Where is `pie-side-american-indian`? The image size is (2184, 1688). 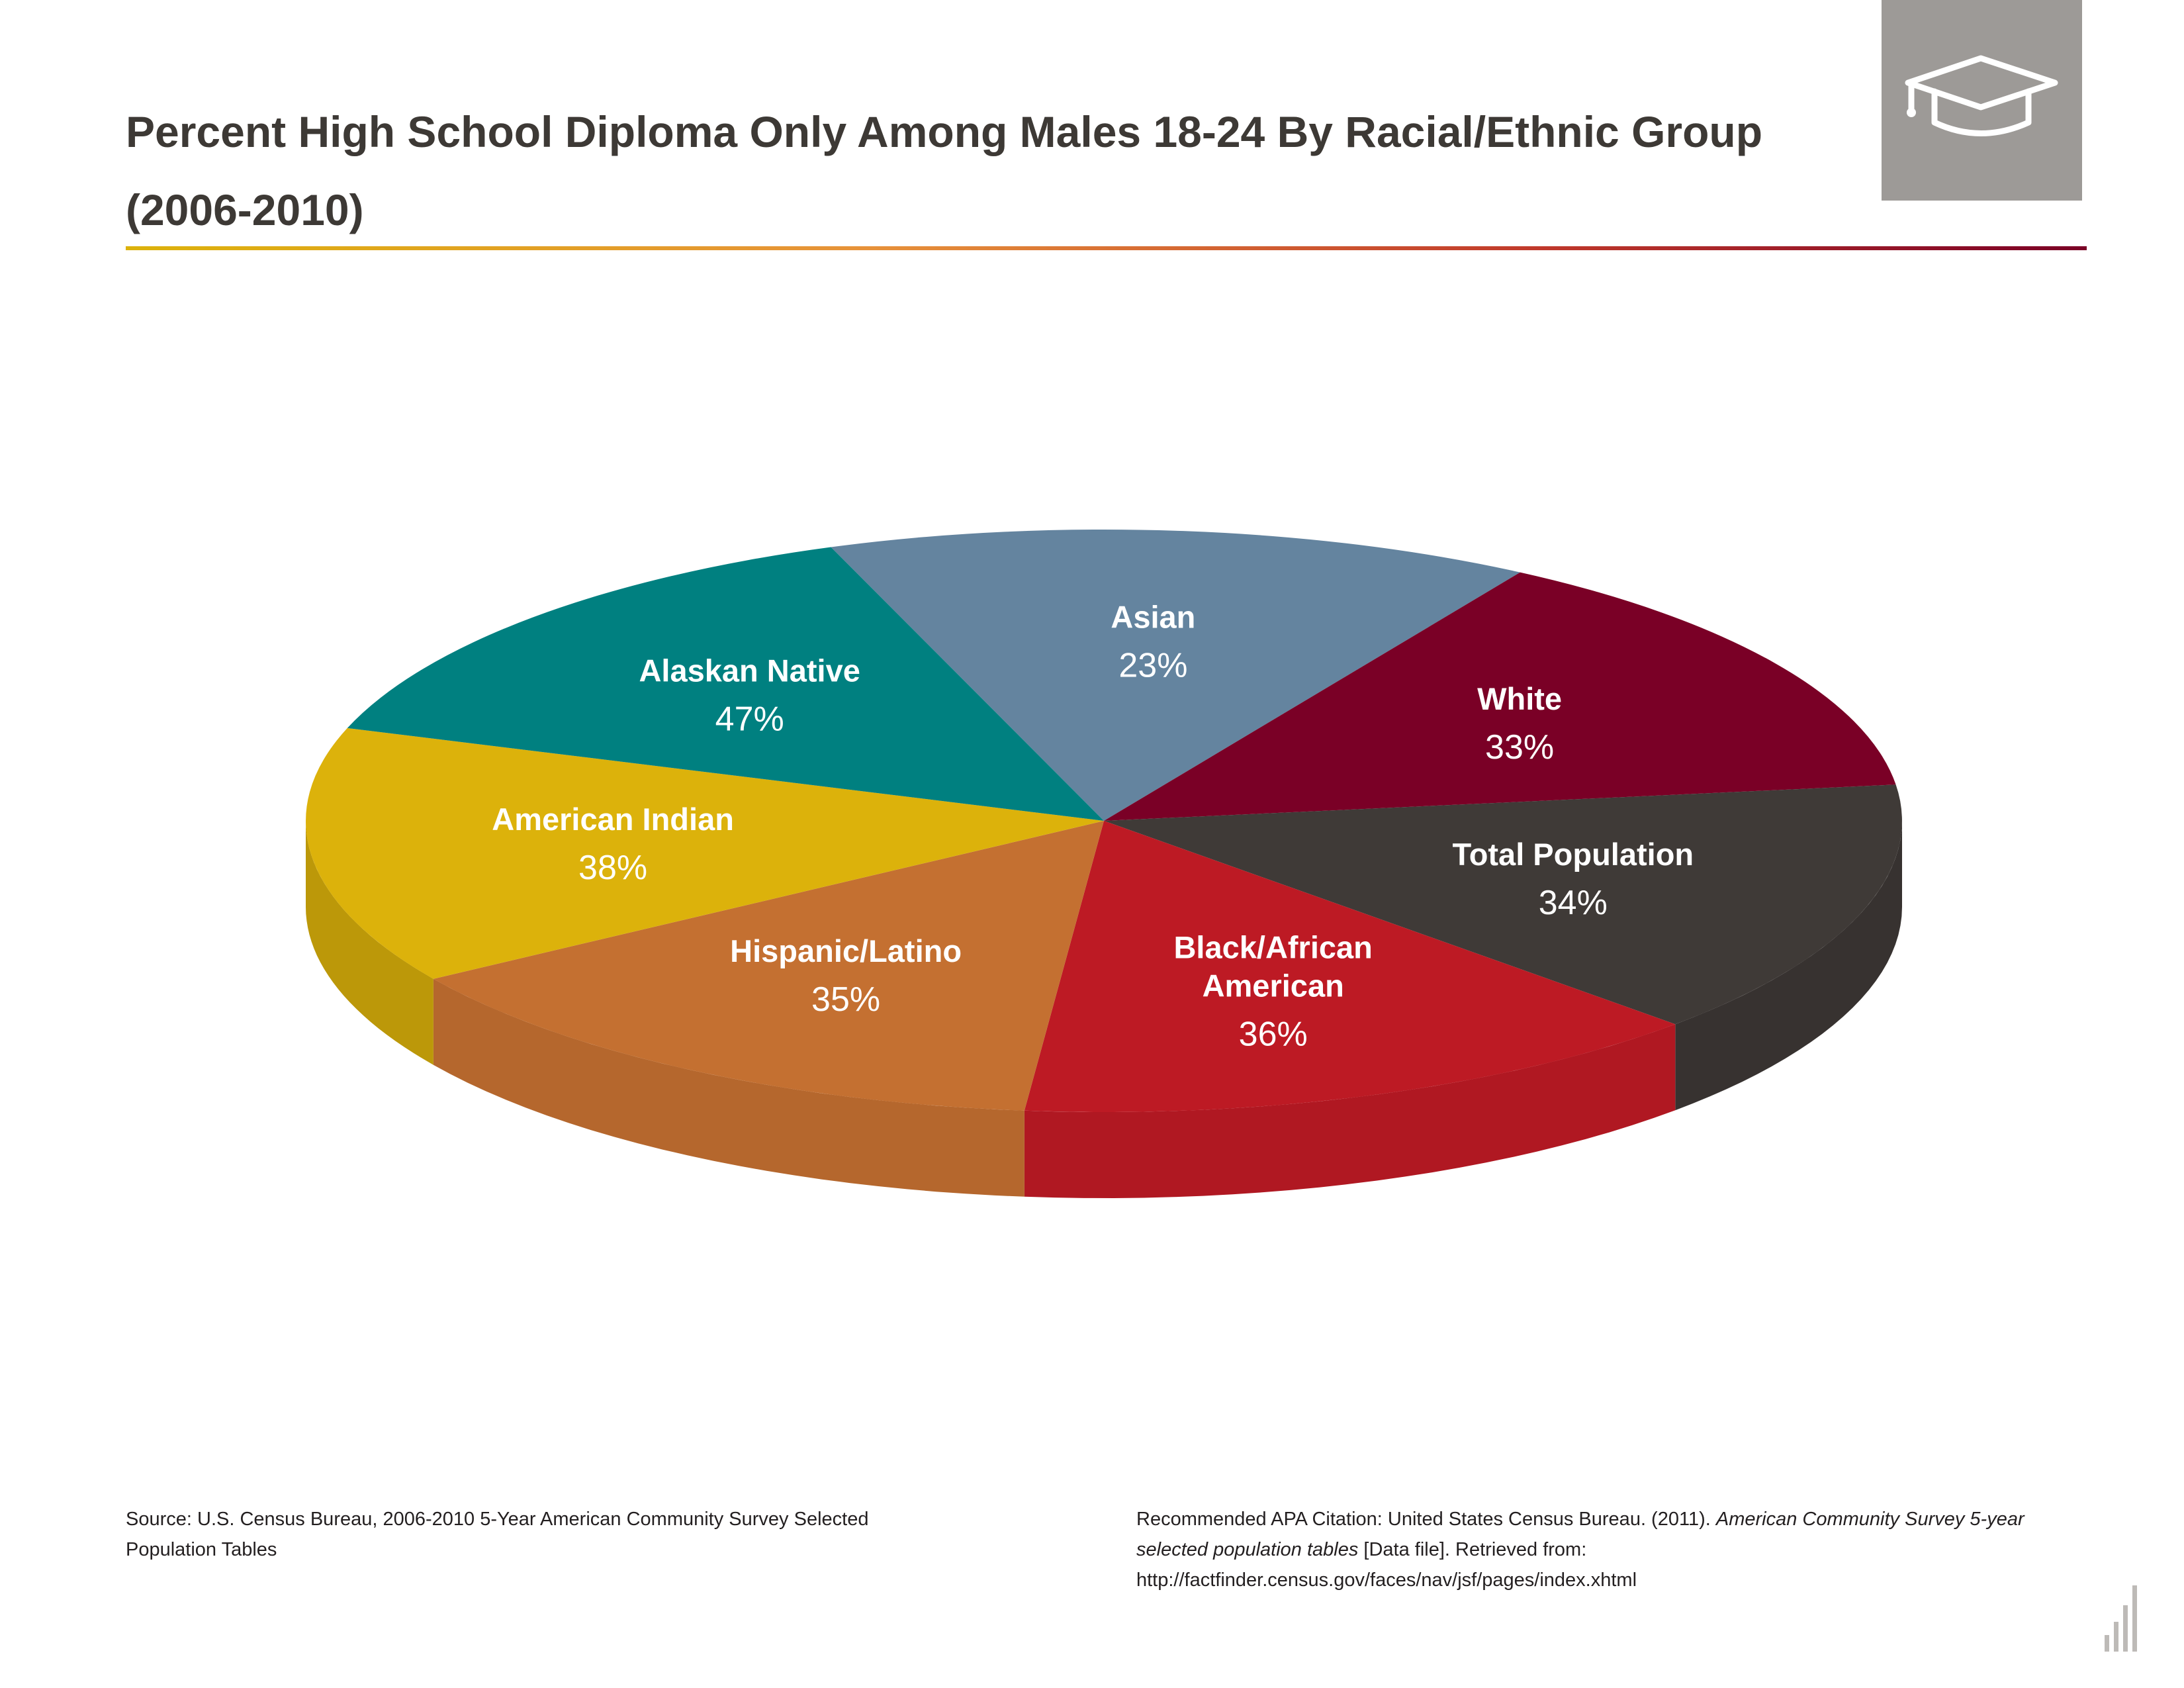
pie-side-american-indian is located at coordinates (370, 943).